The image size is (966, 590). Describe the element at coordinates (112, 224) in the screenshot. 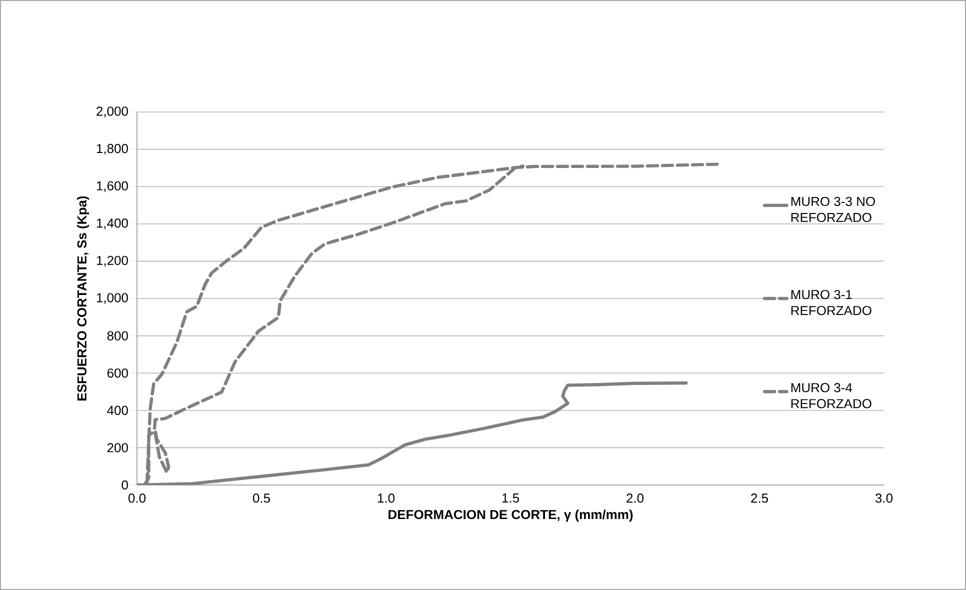

I see `y-tick-label: 1,400` at that location.